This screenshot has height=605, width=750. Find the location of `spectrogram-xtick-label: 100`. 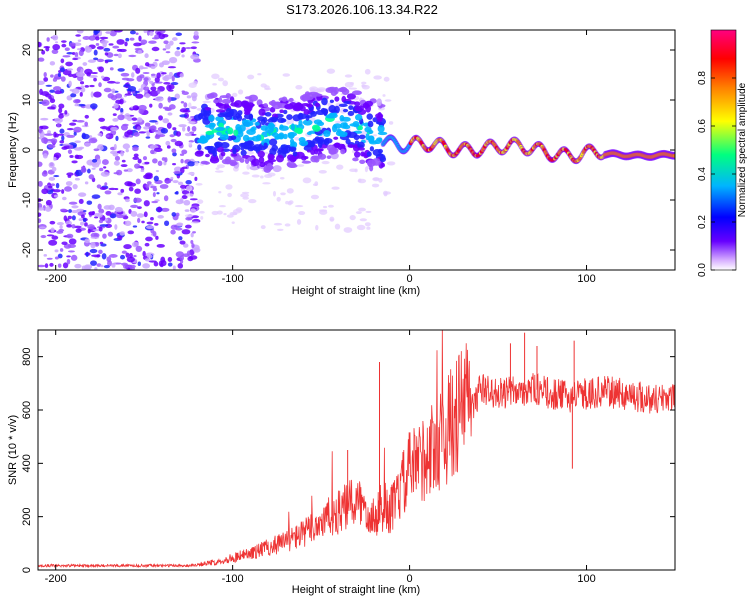

spectrogram-xtick-label: 100 is located at coordinates (586, 279).